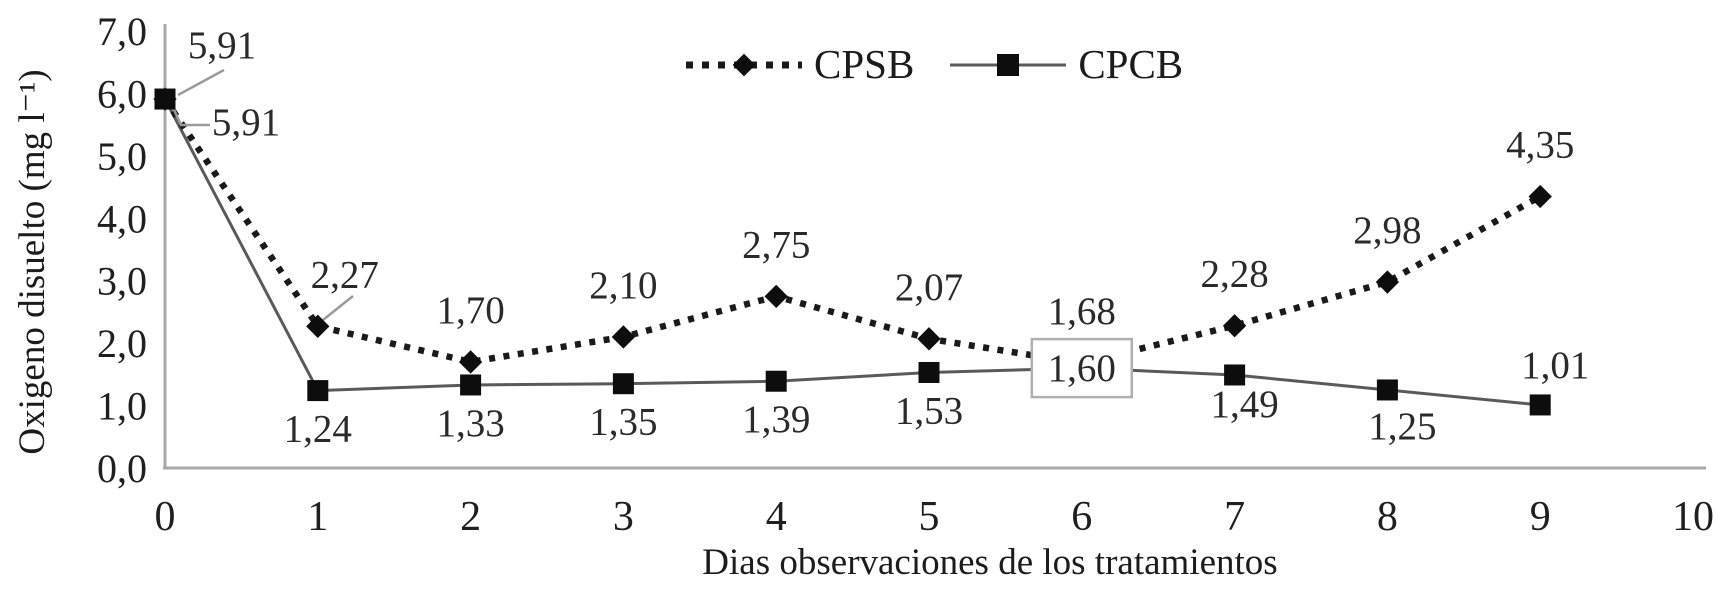 The height and width of the screenshot is (599, 1727). What do you see at coordinates (929, 287) in the screenshot?
I see `cpsb-data-label: 2,07` at bounding box center [929, 287].